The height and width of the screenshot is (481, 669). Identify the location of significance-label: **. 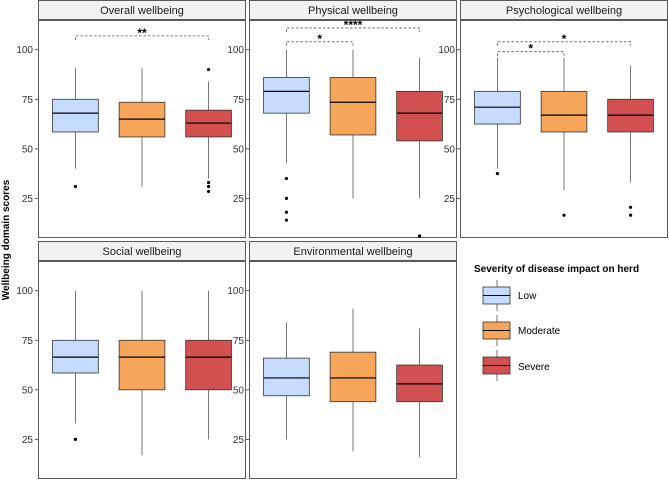
(142, 33).